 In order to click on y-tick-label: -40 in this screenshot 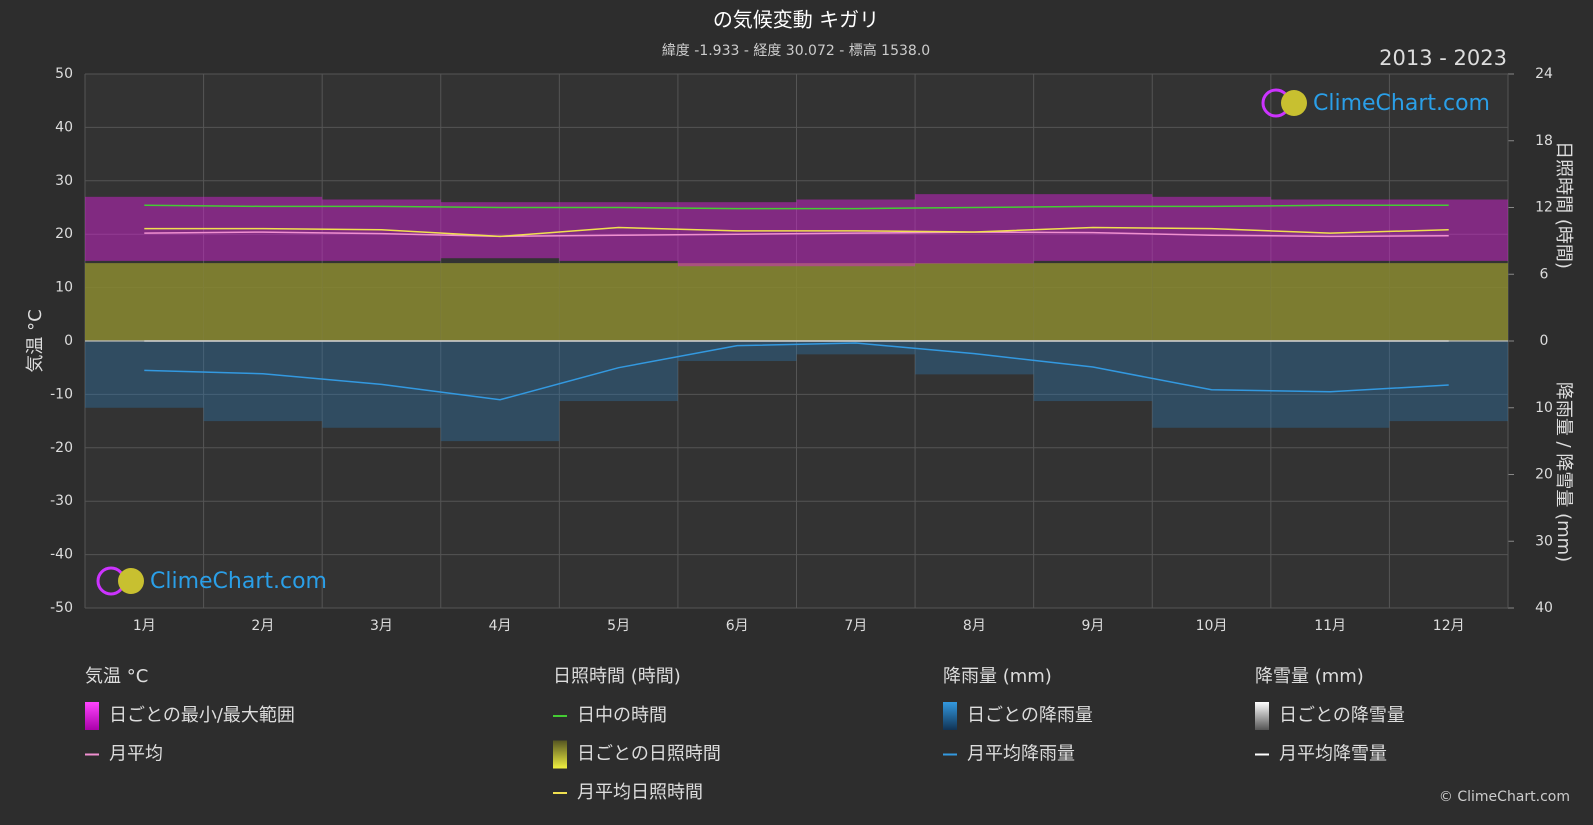, I will do `click(61, 555)`.